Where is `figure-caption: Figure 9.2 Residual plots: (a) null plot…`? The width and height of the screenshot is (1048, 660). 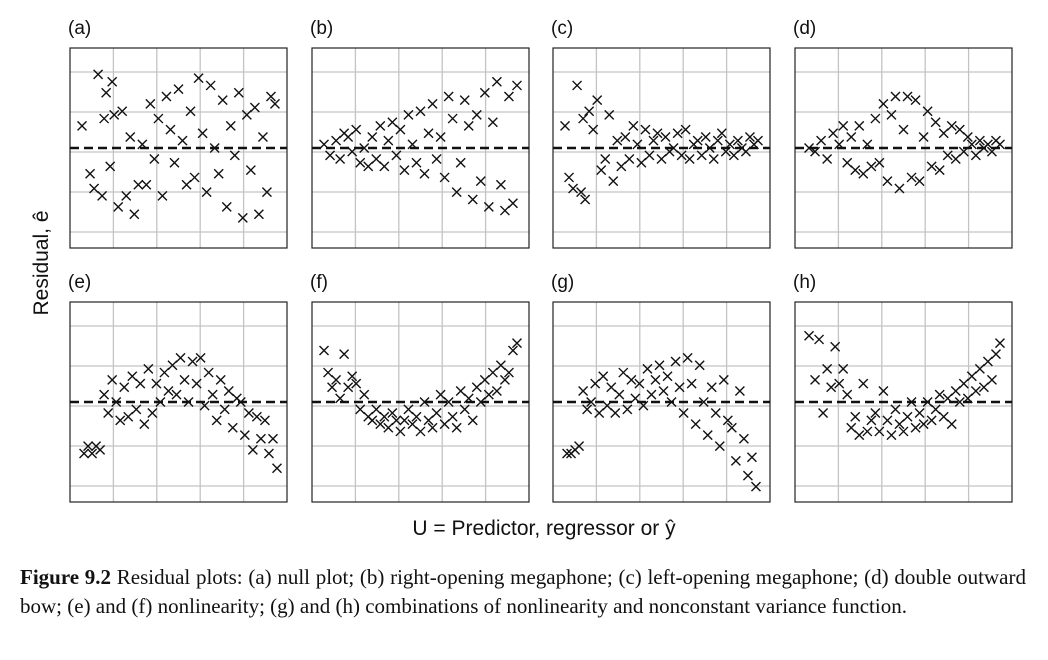 figure-caption: Figure 9.2 Residual plots: (a) null plot… is located at coordinates (523, 592).